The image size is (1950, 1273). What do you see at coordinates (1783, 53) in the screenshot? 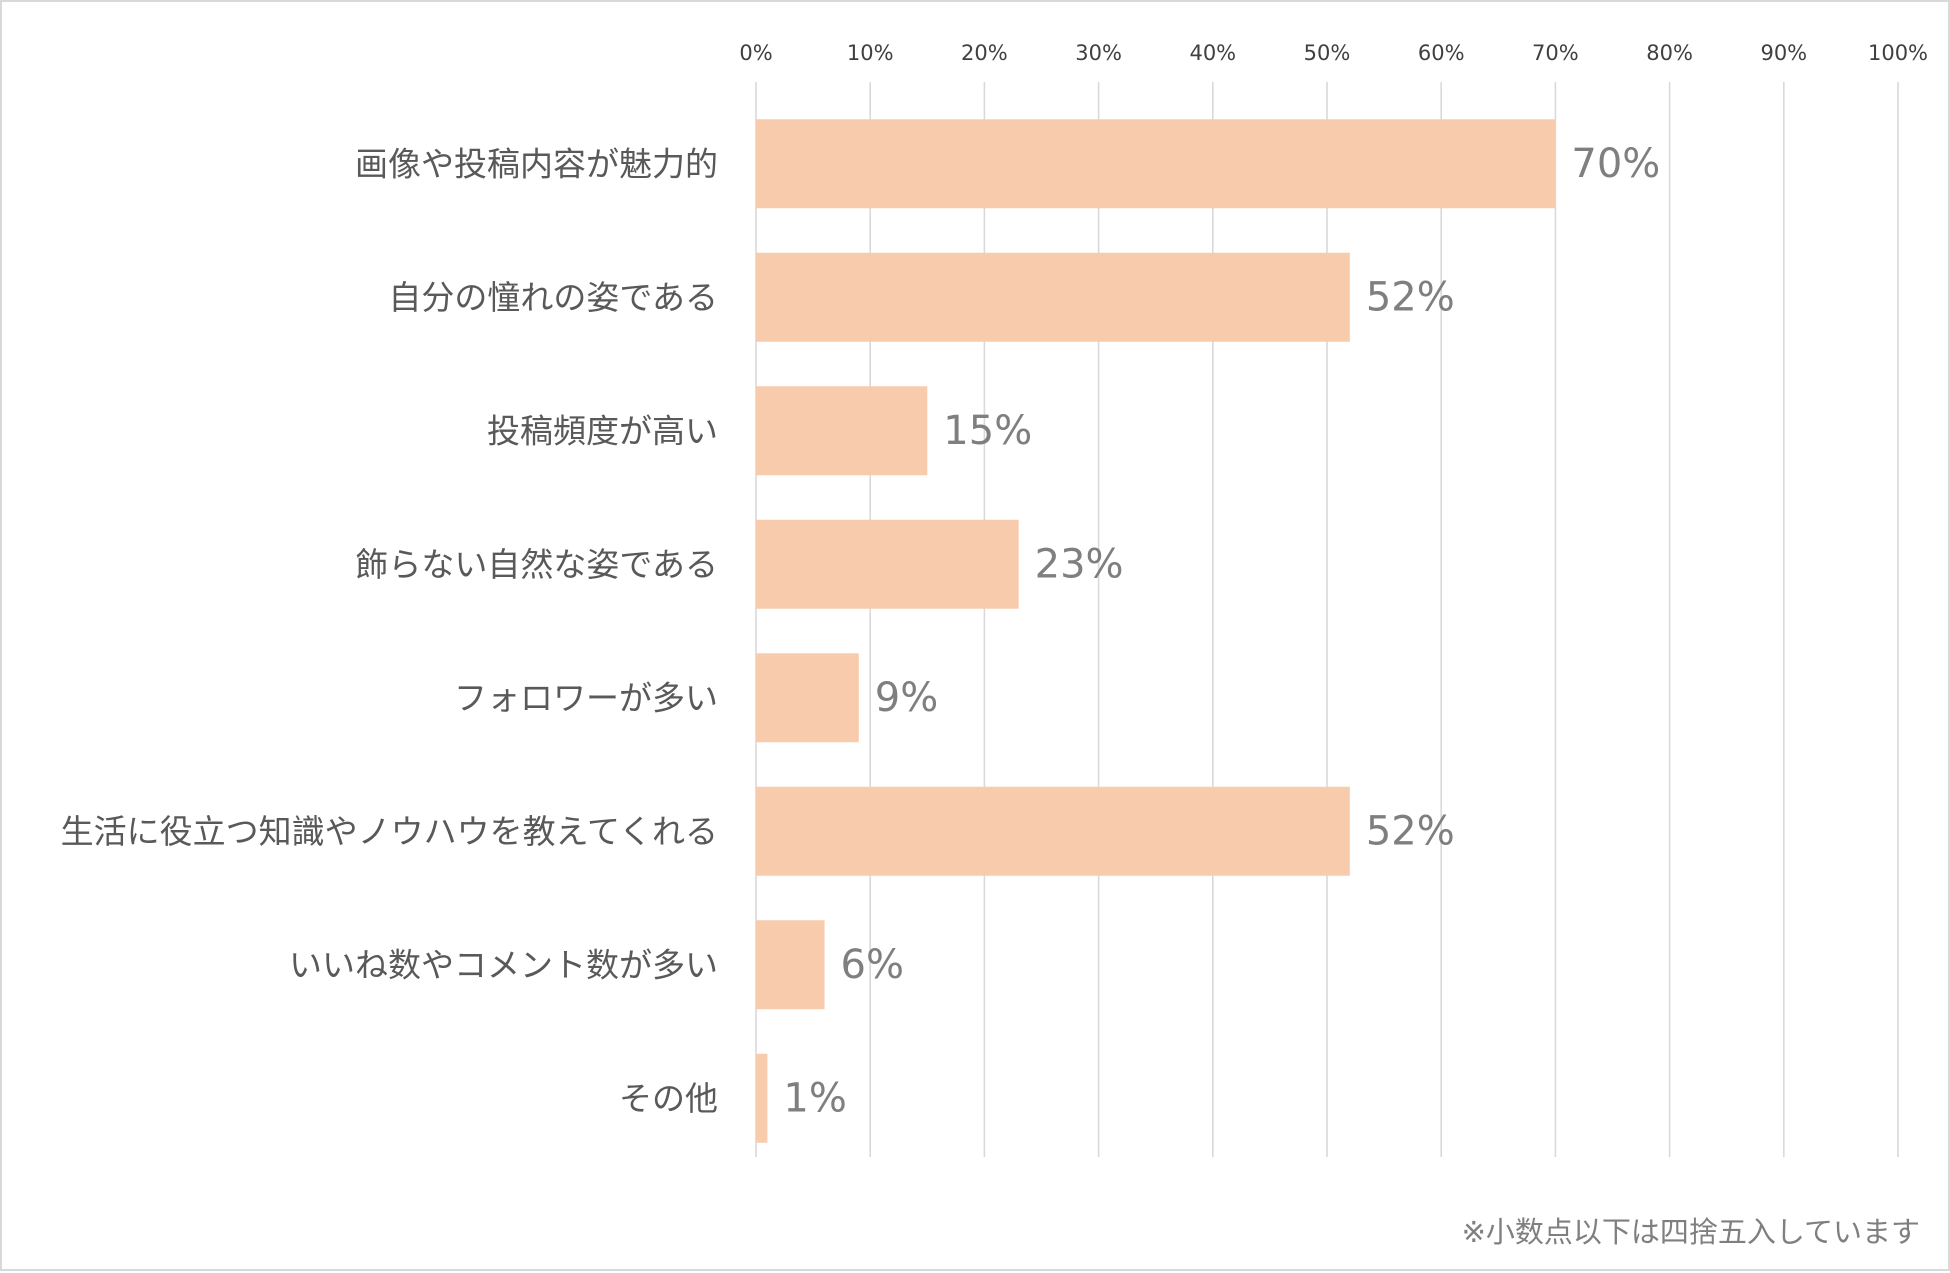
I see `x-tick-label: 90%` at bounding box center [1783, 53].